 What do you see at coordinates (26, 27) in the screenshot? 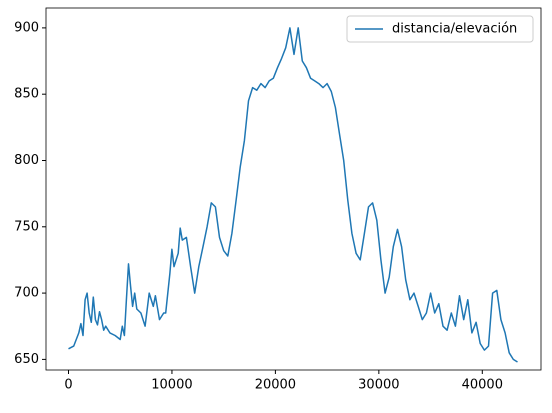
I see `y-tick-label: 900` at bounding box center [26, 27].